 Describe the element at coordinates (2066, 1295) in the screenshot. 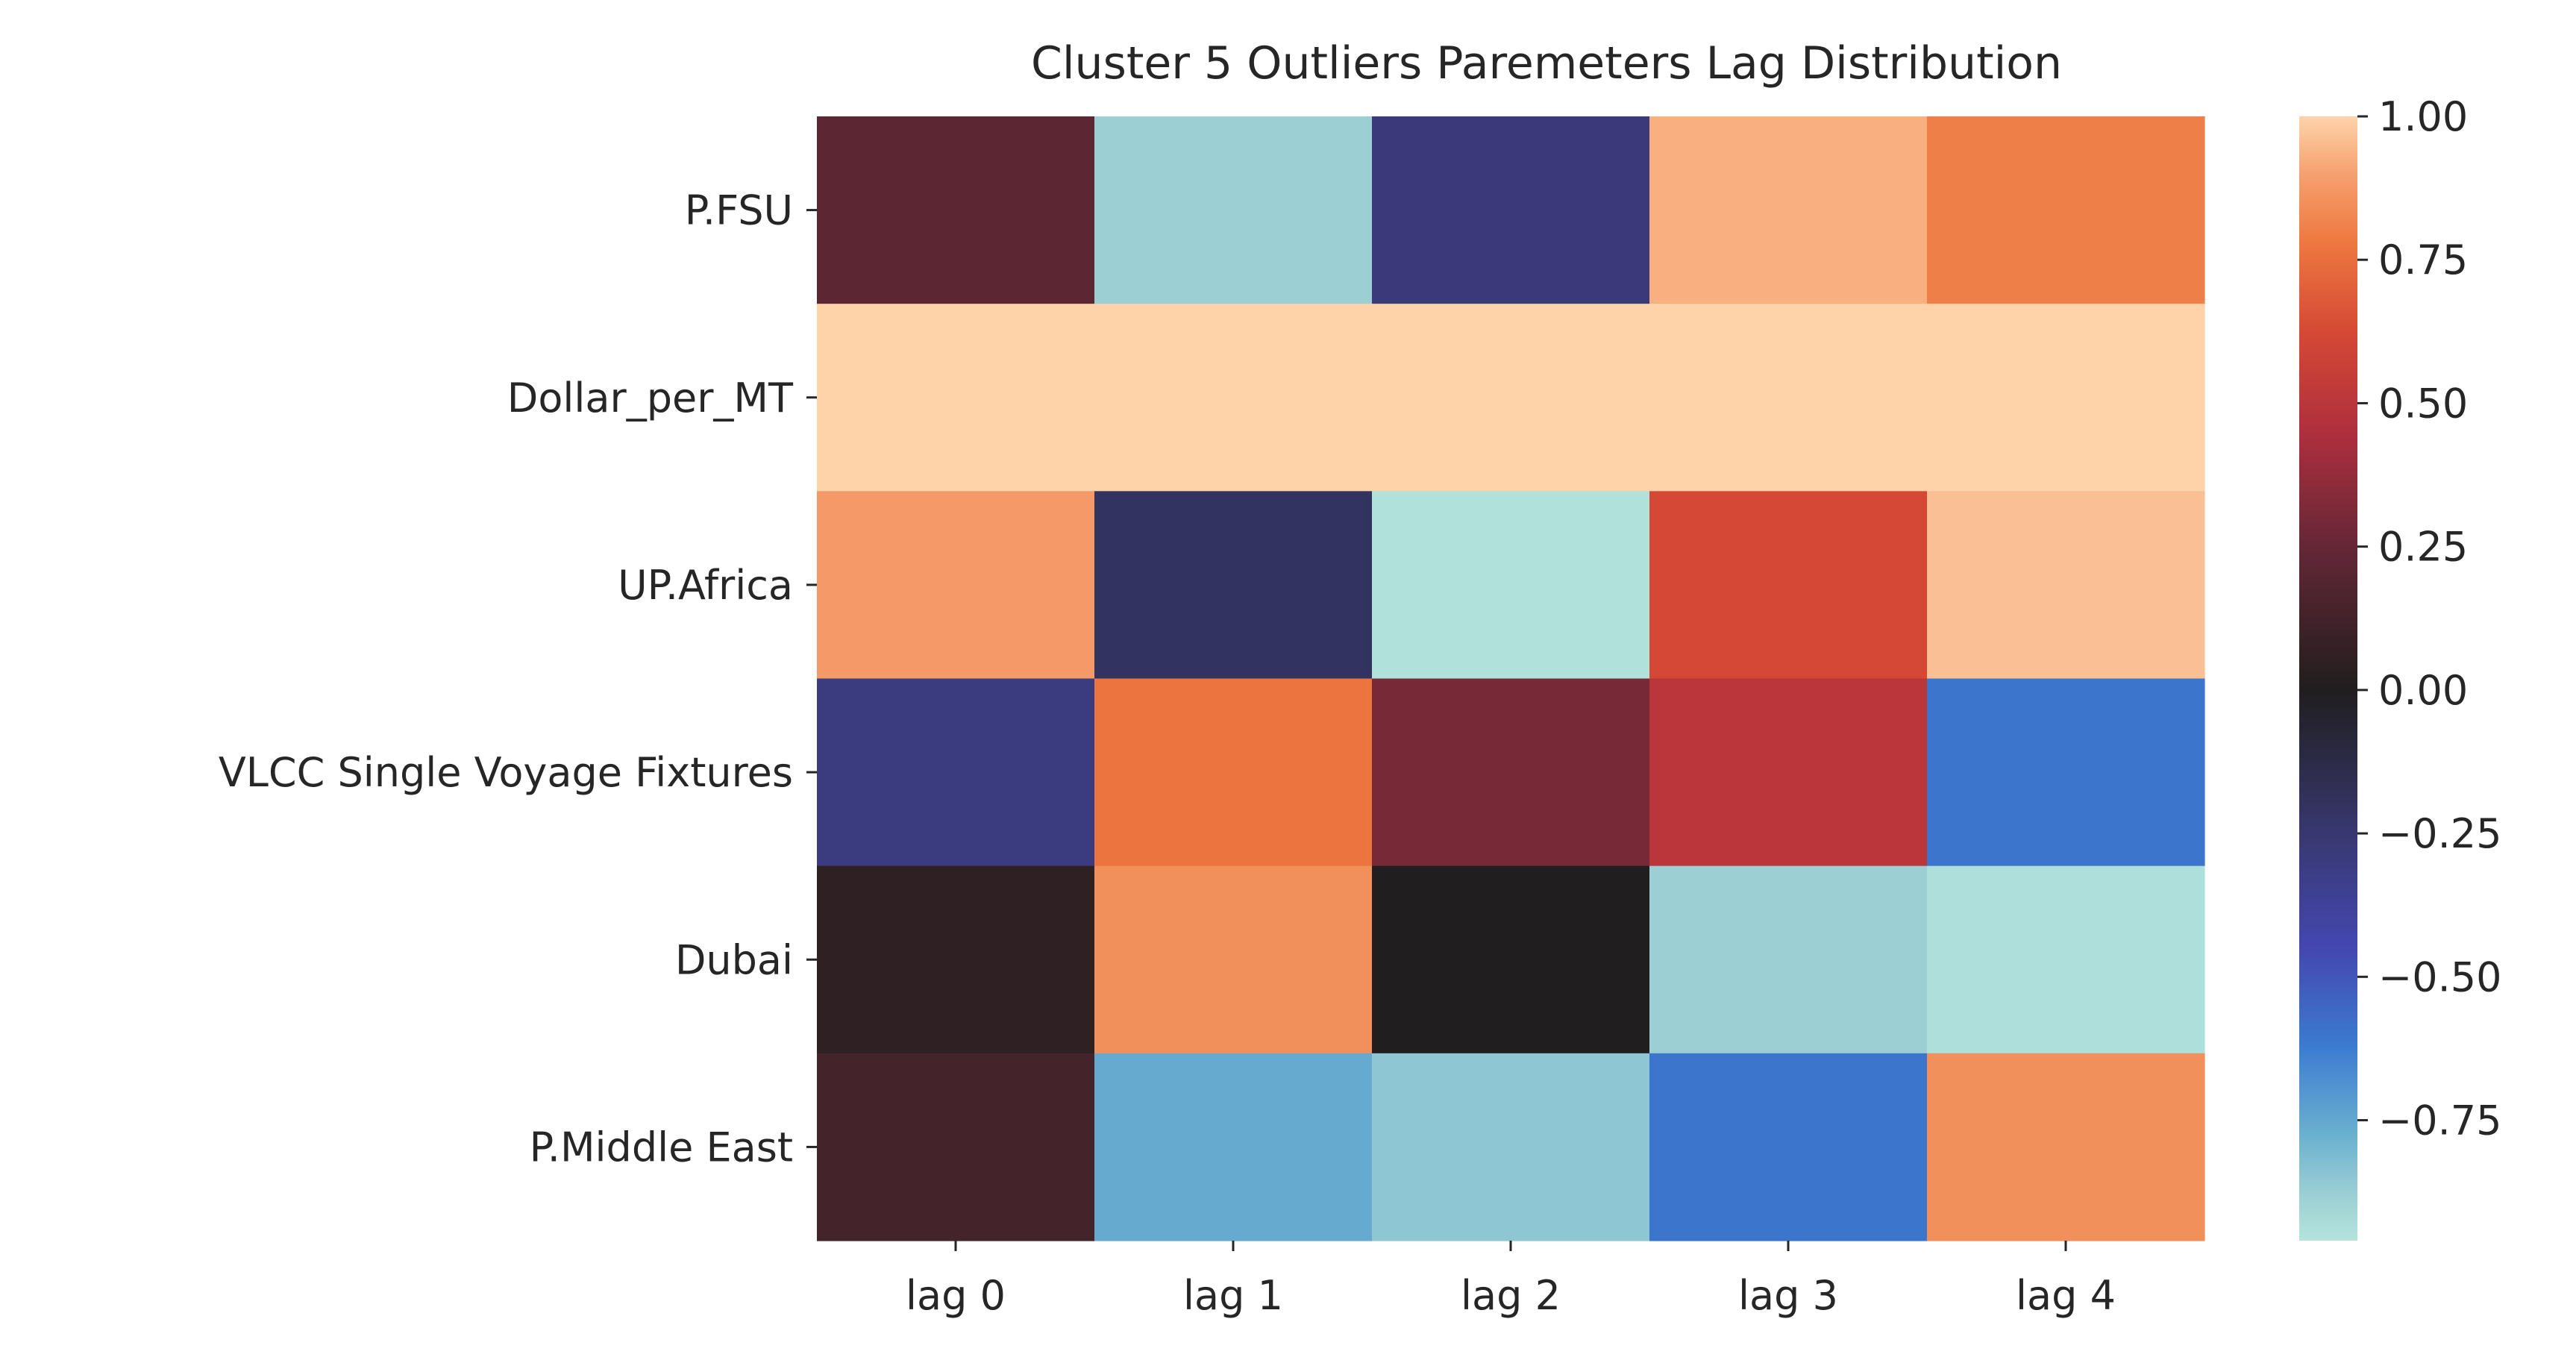

I see `x-tick-label: lag 4` at that location.